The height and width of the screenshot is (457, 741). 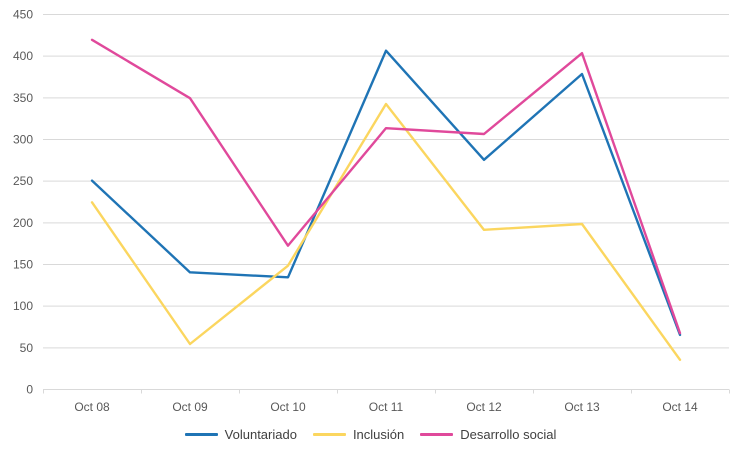 I want to click on y-axis-tick-label: 300, so click(x=23, y=140).